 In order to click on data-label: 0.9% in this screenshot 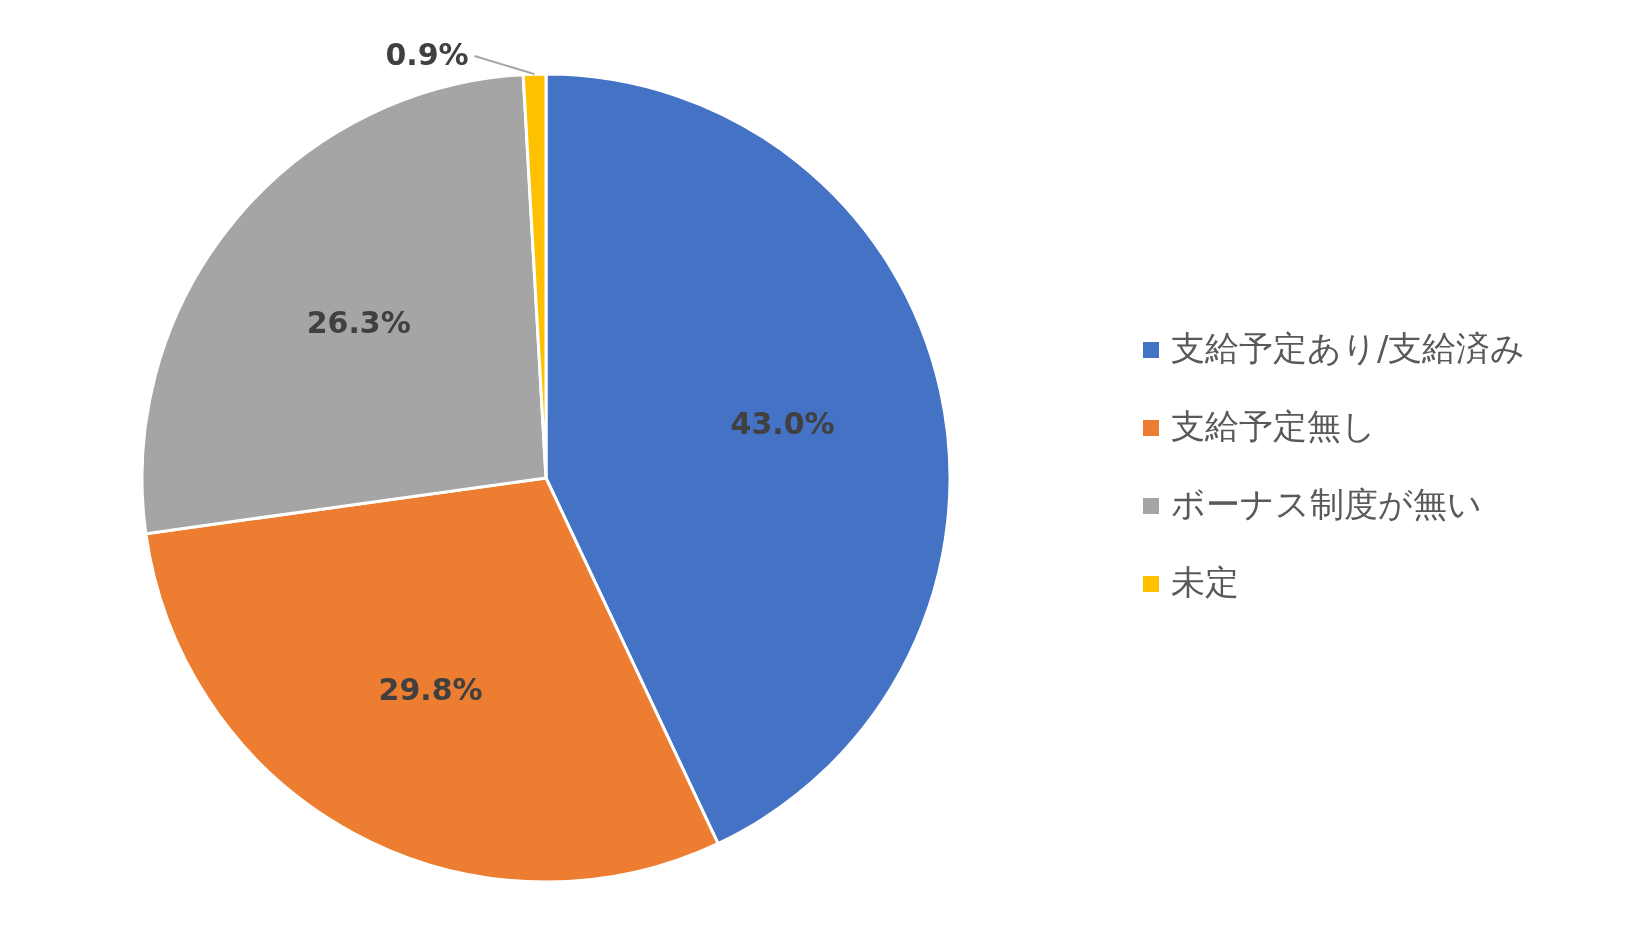, I will do `click(427, 54)`.